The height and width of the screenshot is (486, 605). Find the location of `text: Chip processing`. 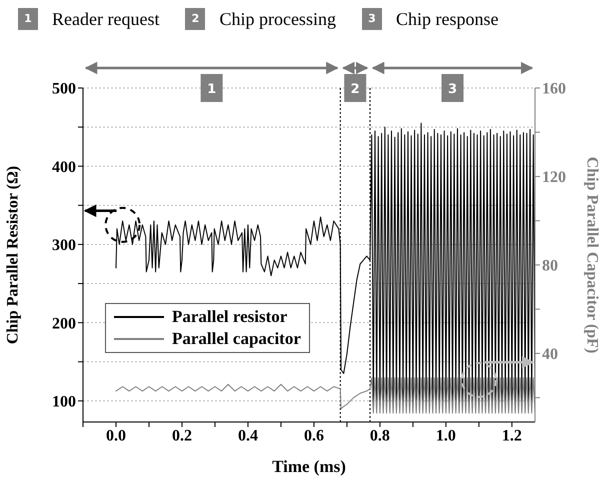

text: Chip processing is located at coordinates (277, 19).